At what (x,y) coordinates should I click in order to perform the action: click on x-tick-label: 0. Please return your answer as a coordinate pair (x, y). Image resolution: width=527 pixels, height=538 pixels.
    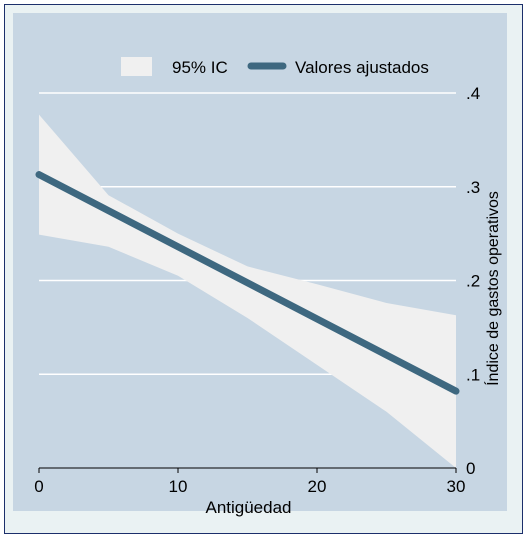
    Looking at the image, I should click on (38, 486).